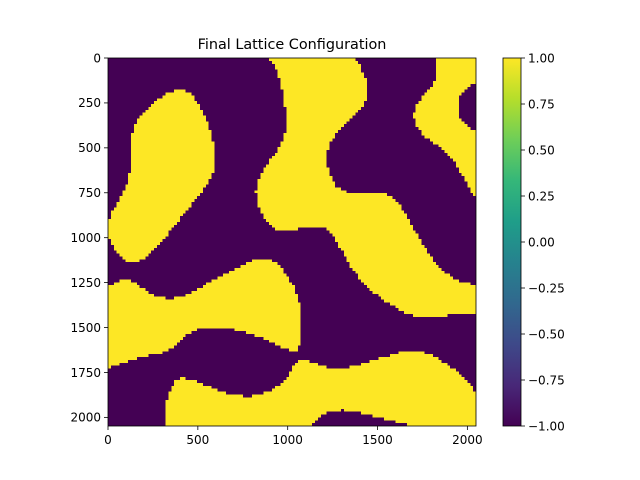  Describe the element at coordinates (541, 150) in the screenshot. I see `colorbar-tick-label: 0.50` at that location.